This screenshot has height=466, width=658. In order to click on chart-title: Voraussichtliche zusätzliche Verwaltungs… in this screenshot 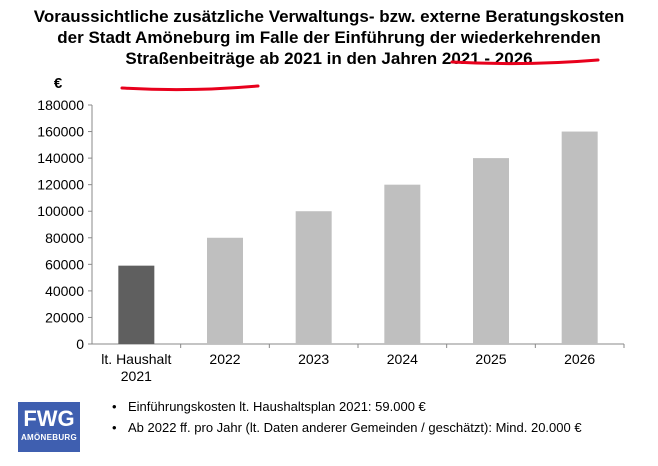, I will do `click(329, 37)`.